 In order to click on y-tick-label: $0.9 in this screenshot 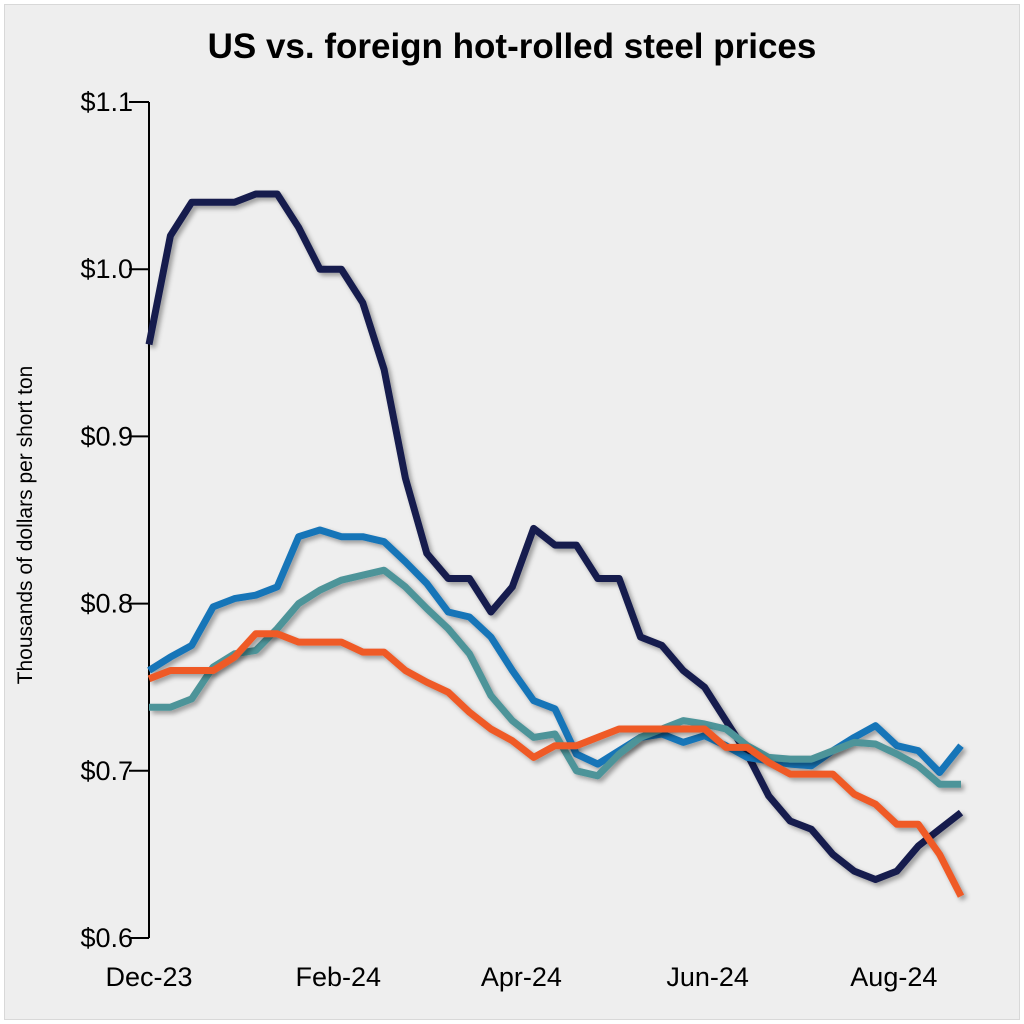, I will do `click(106, 436)`.